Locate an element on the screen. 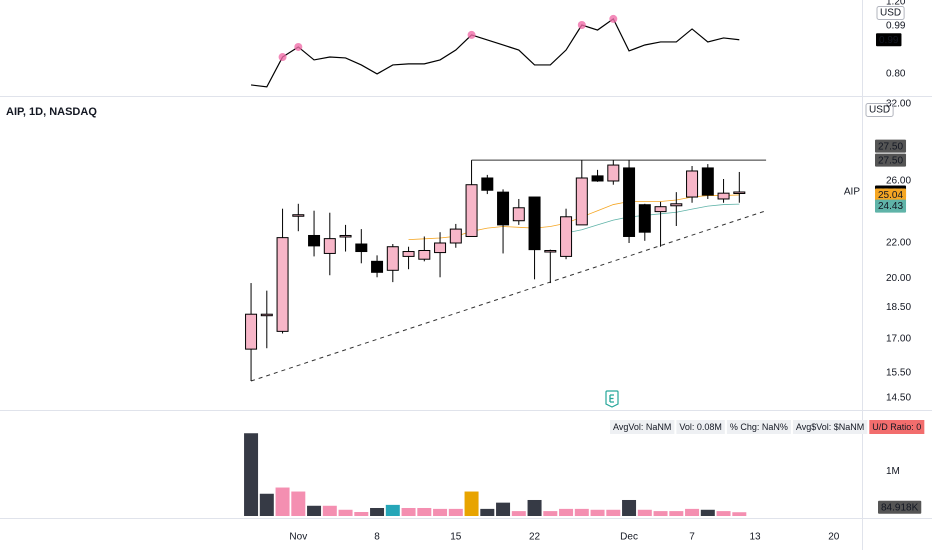 This screenshot has width=932, height=550. last-volume-tag: 84.918K is located at coordinates (900, 507).